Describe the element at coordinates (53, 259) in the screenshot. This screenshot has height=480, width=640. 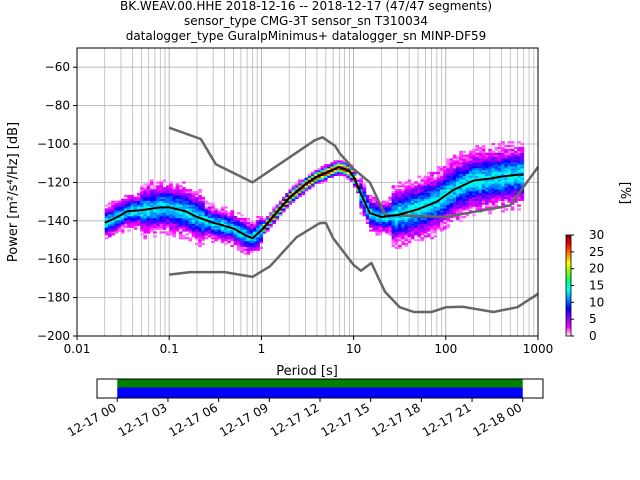
I see `y-tick-label: −160` at that location.